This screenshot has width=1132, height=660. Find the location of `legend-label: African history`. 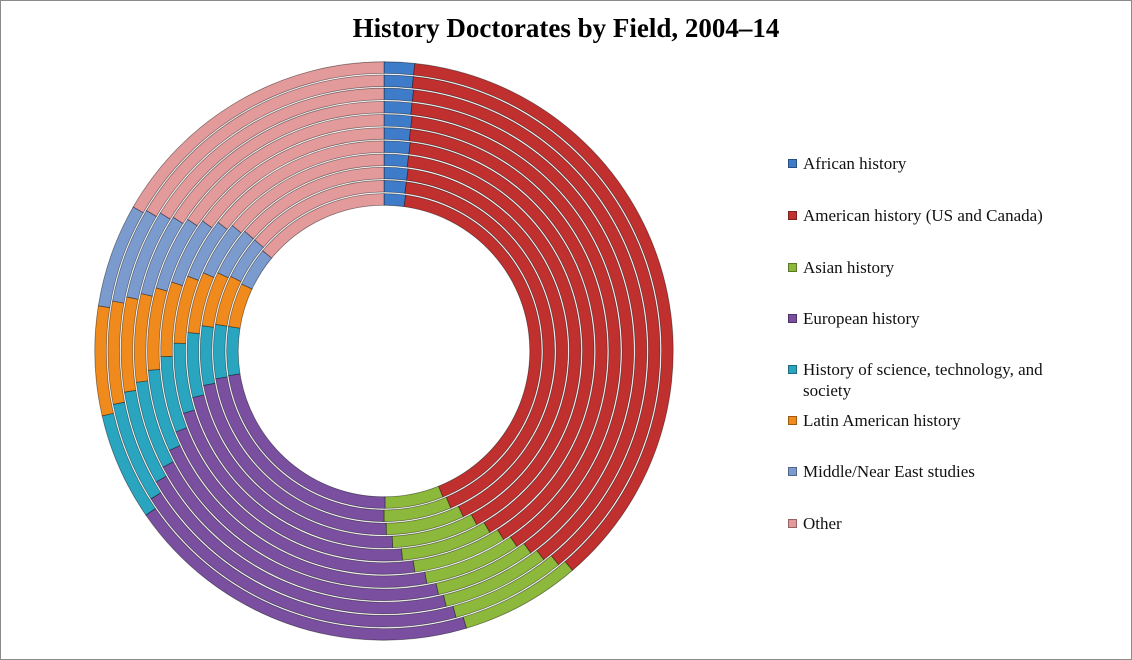

legend-label: African history is located at coordinates (855, 163).